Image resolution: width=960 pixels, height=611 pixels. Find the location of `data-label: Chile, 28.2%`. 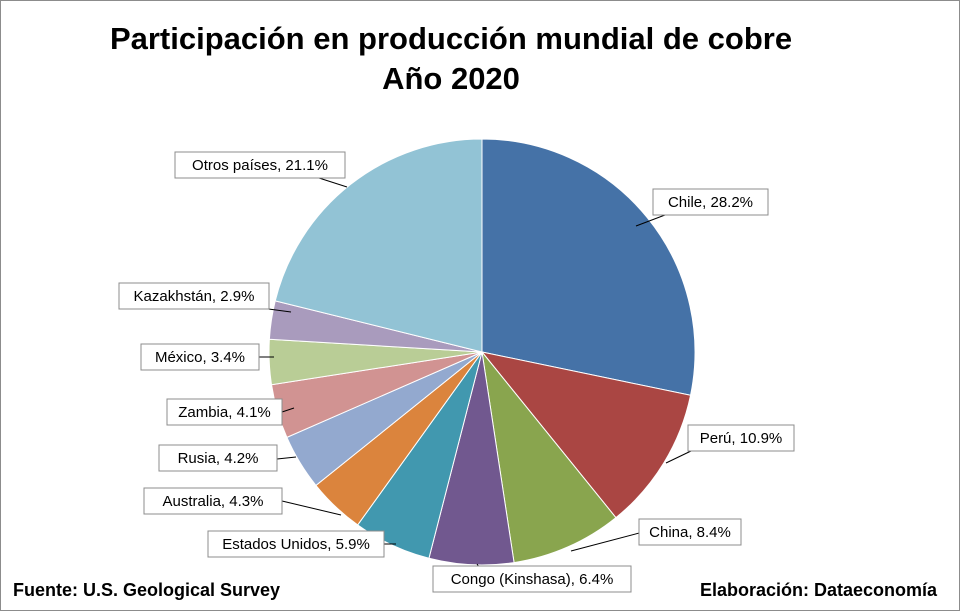

data-label: Chile, 28.2% is located at coordinates (710, 202).